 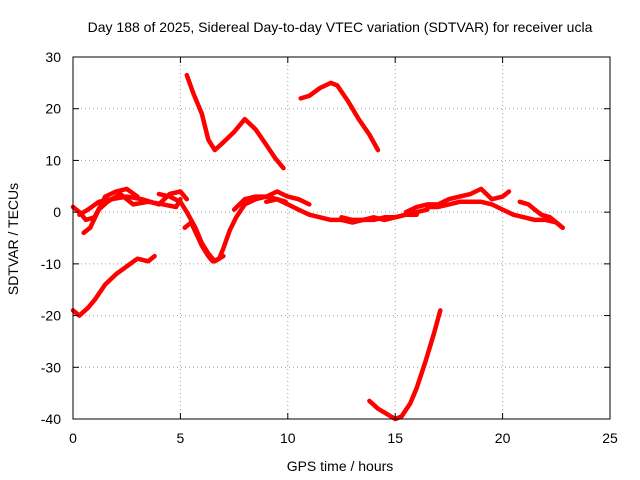 What do you see at coordinates (288, 438) in the screenshot?
I see `x-tick-label: 10` at bounding box center [288, 438].